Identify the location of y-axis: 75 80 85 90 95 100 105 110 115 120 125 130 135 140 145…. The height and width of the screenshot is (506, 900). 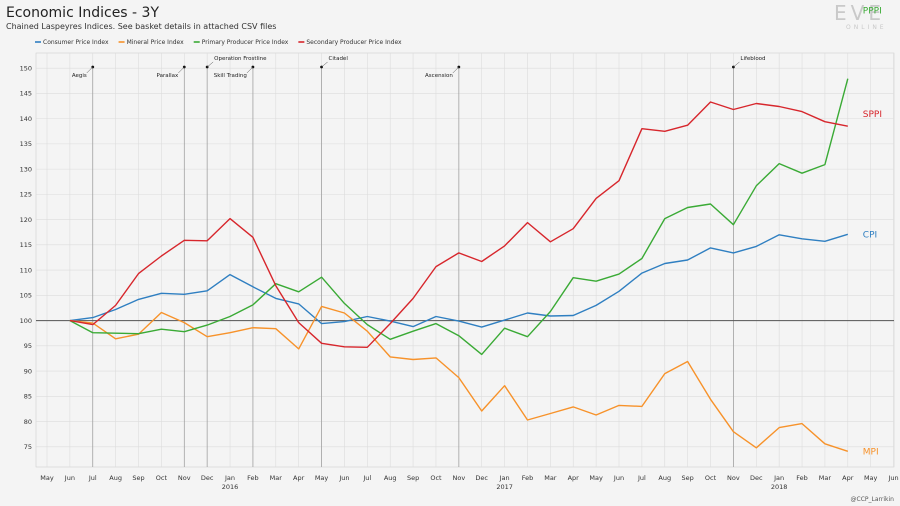
(26, 257).